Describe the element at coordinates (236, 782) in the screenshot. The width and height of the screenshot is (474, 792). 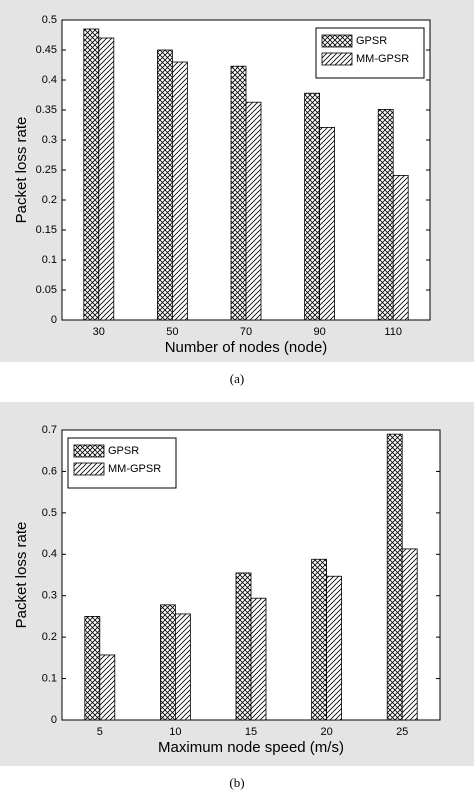
I see `caption: (b)` at that location.